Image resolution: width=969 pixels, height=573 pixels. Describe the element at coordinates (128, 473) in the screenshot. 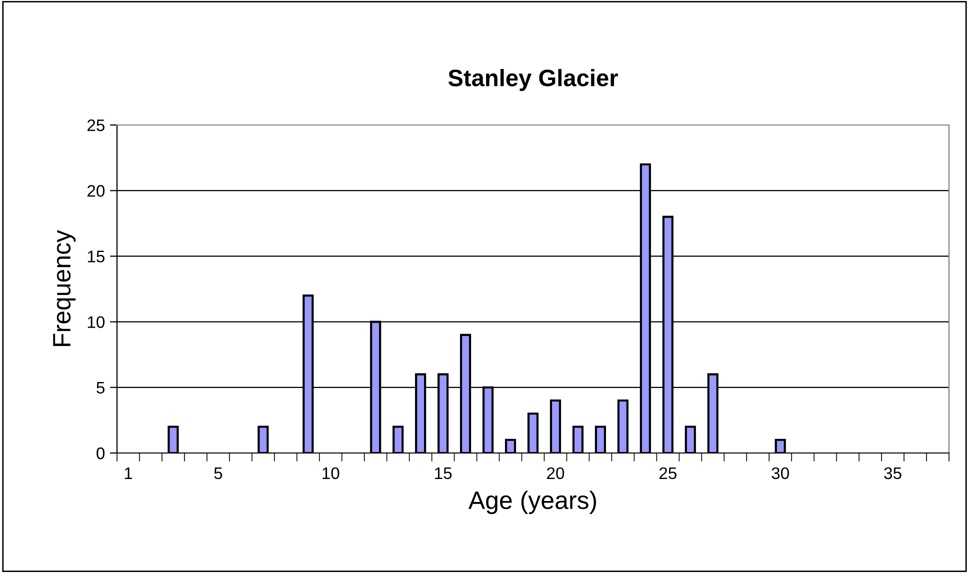

I see `x-tick-label: 1` at that location.